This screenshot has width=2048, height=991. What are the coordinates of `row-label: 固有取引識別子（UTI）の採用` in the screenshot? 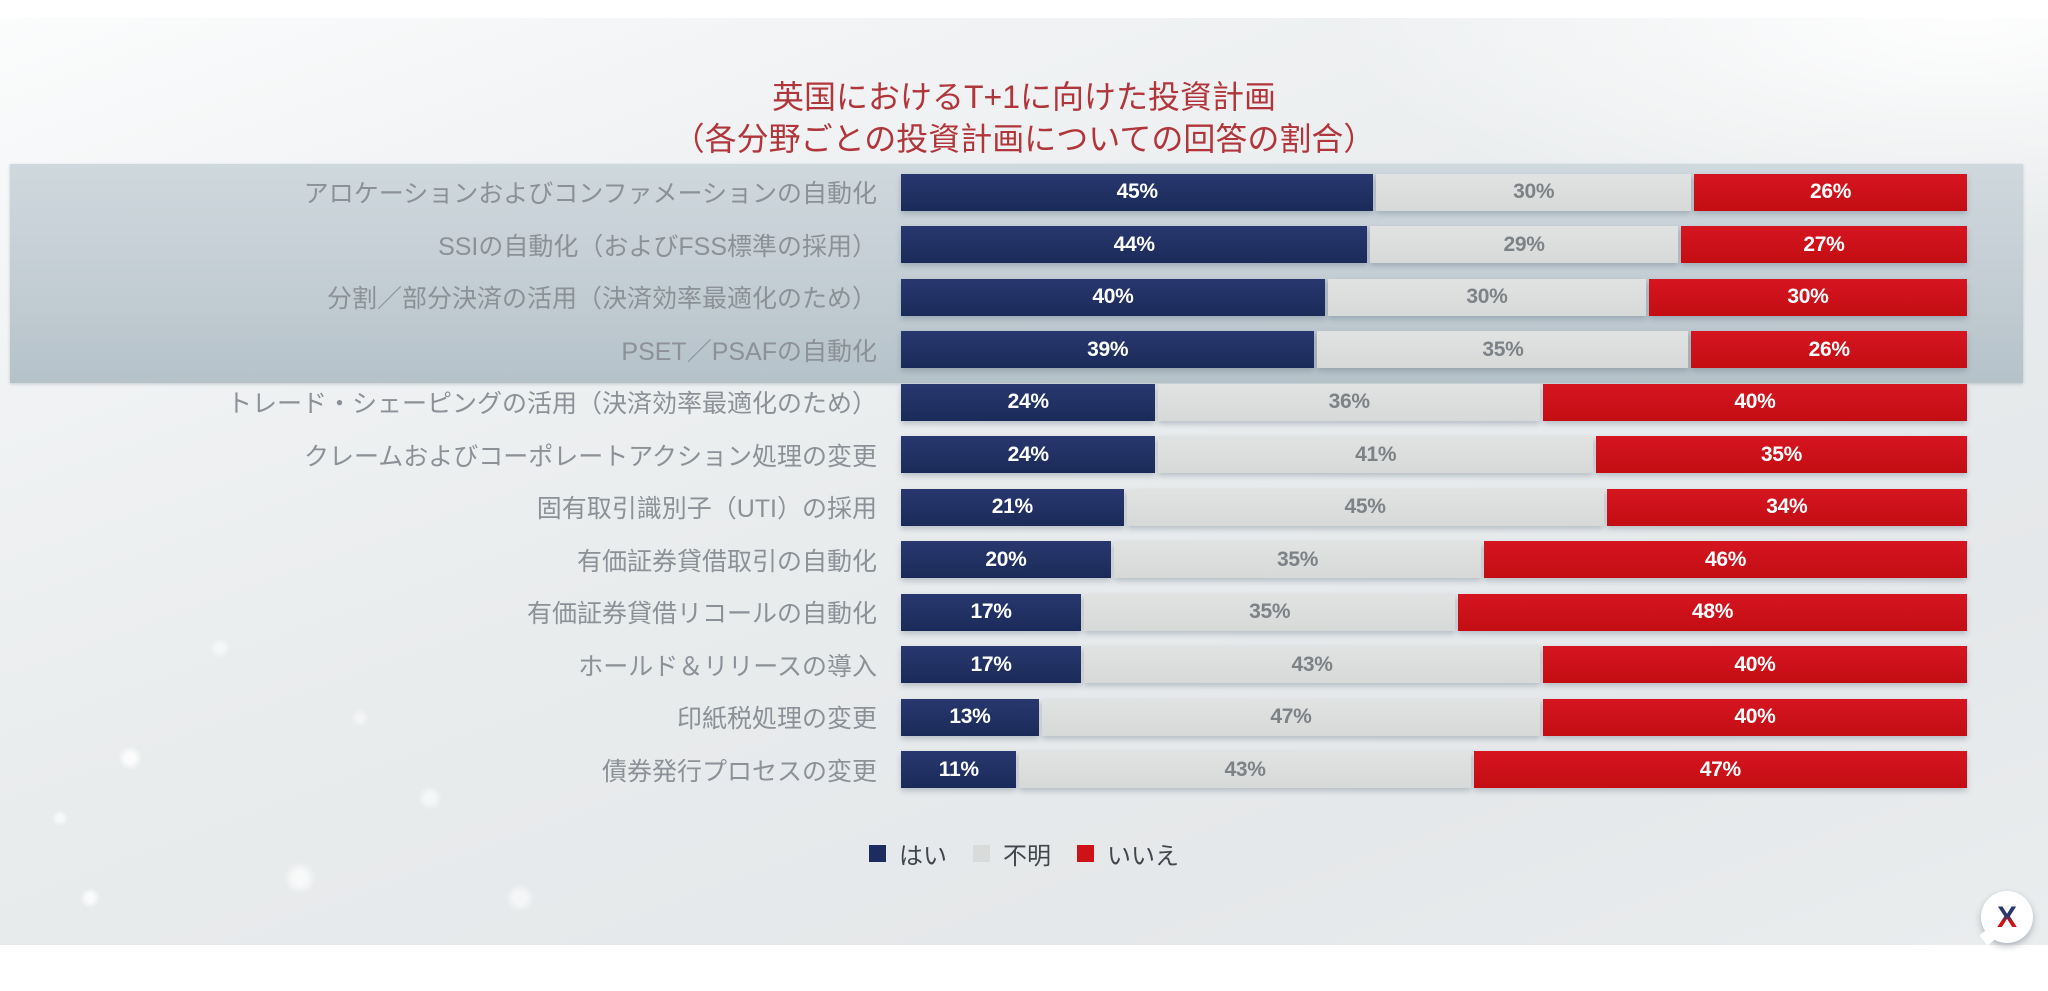 It's located at (706, 509).